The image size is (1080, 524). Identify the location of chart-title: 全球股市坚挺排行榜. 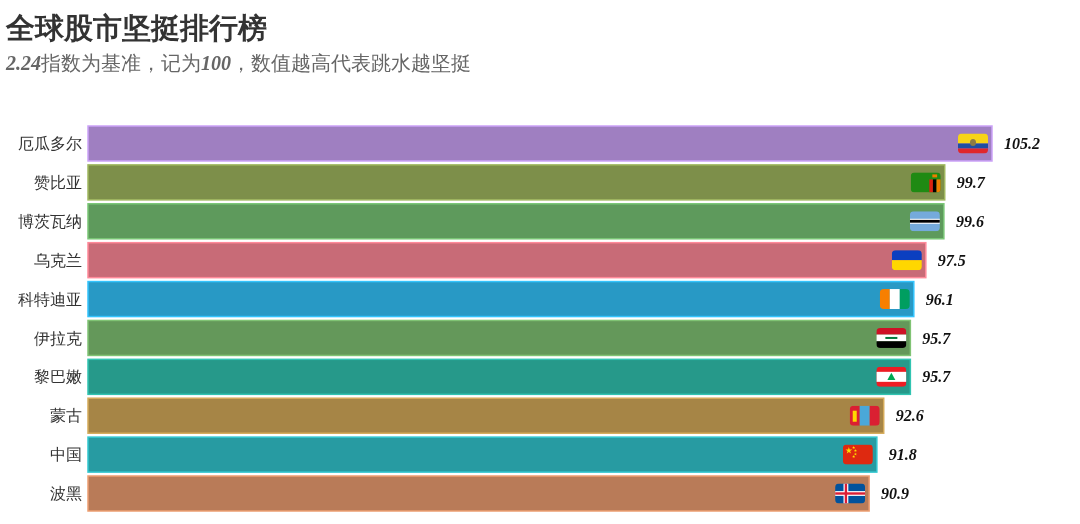
(136, 28).